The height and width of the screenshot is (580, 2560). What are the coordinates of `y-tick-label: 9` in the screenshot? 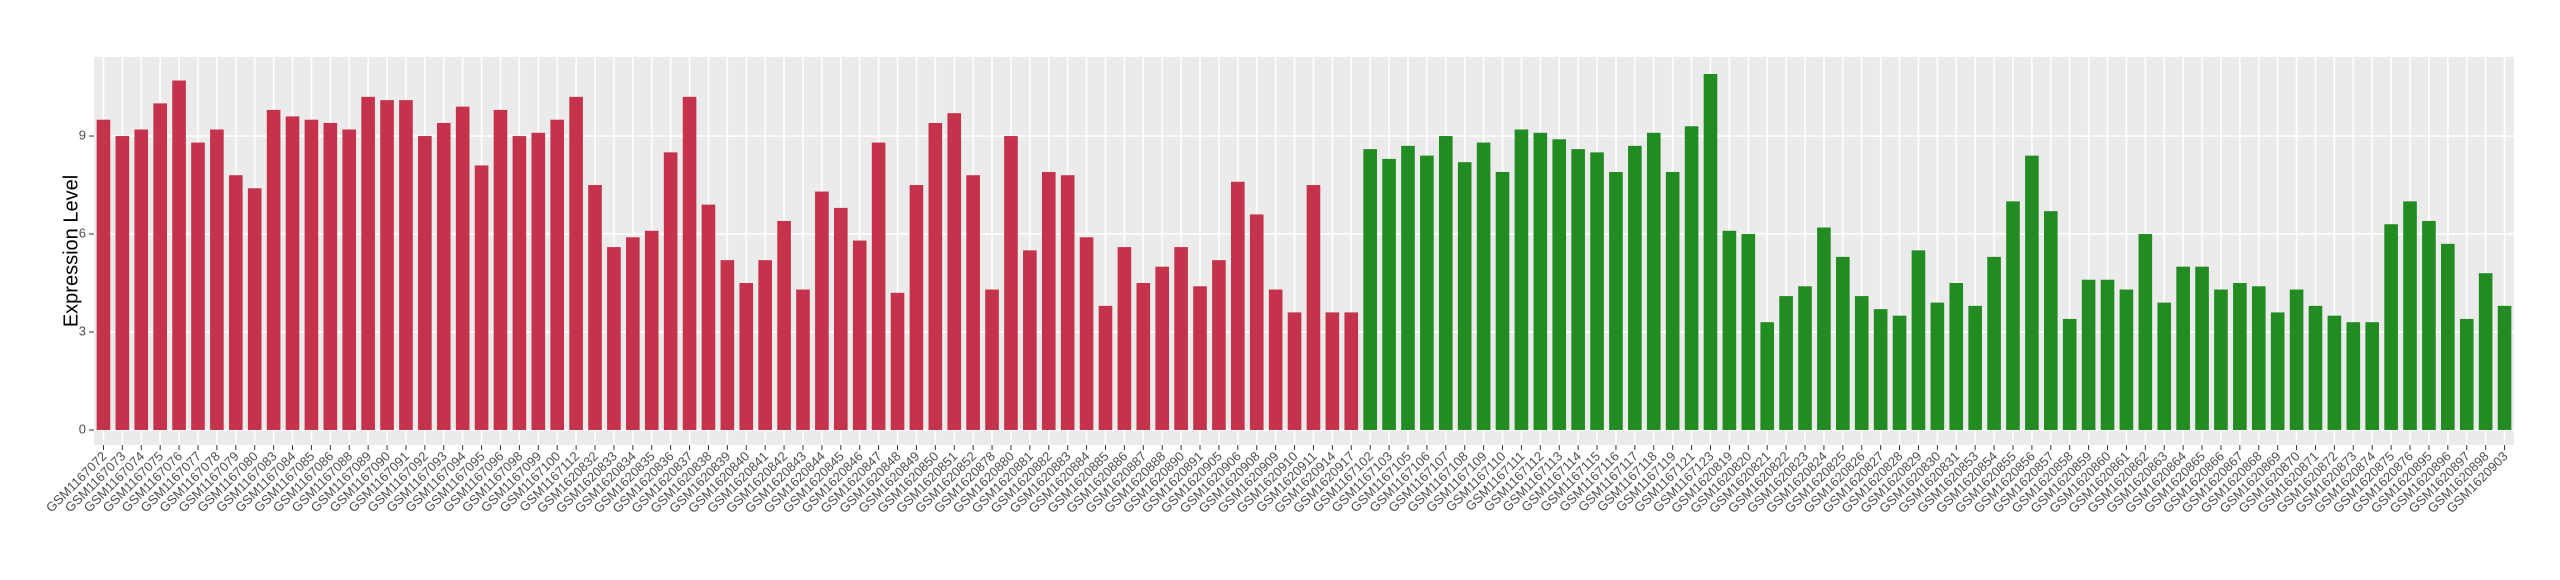 It's located at (82, 134).